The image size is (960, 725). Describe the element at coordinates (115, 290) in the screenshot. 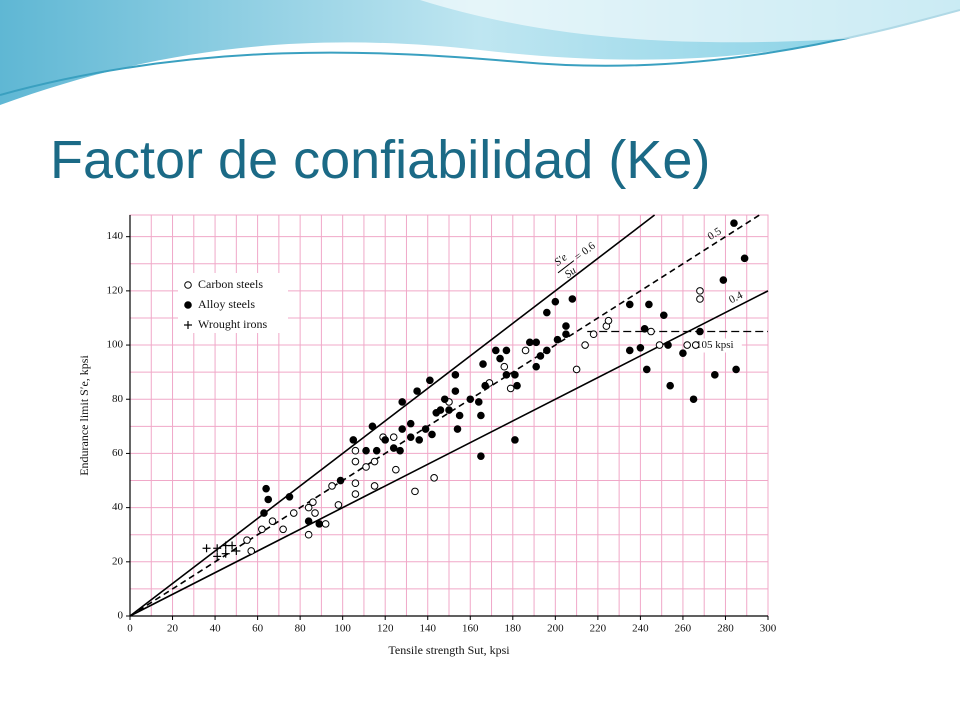

I see `y-tick-label: 120` at that location.